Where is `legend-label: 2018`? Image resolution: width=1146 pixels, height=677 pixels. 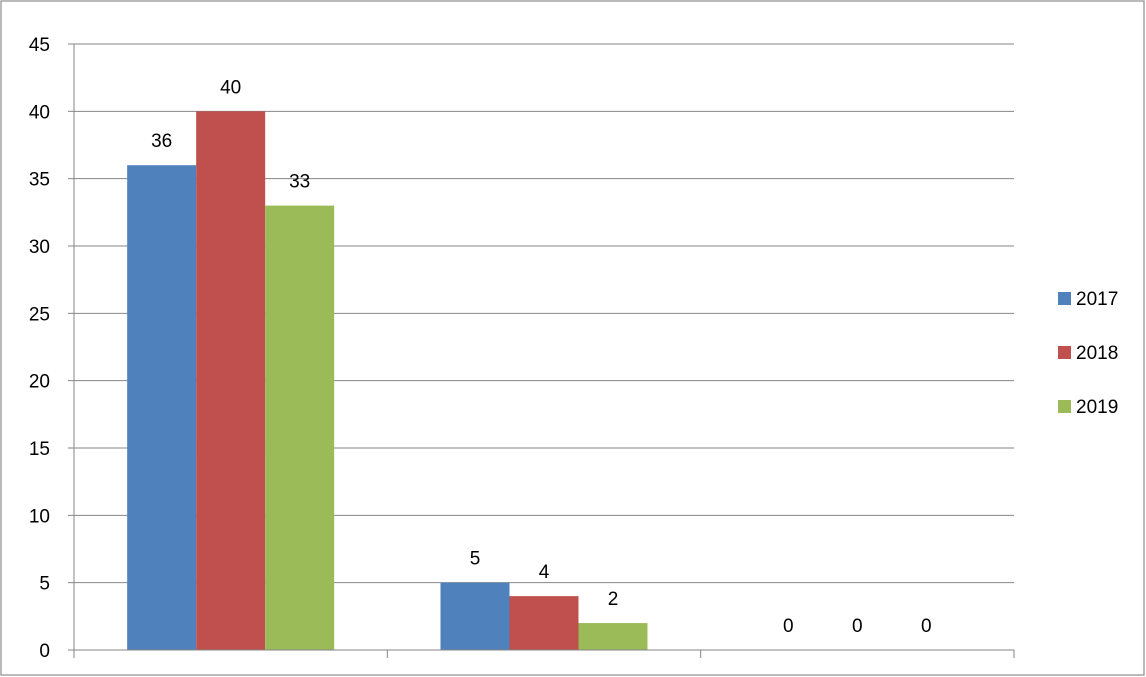
legend-label: 2018 is located at coordinates (1097, 353).